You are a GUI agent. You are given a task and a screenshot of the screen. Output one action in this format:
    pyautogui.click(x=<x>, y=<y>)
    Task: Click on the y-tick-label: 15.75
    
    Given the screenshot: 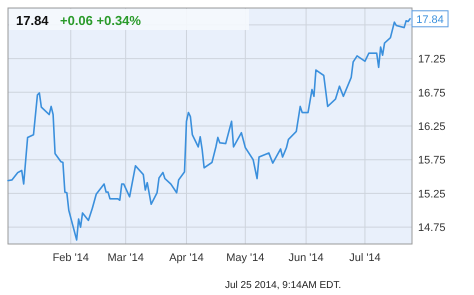 What is the action you would take?
    pyautogui.click(x=432, y=160)
    